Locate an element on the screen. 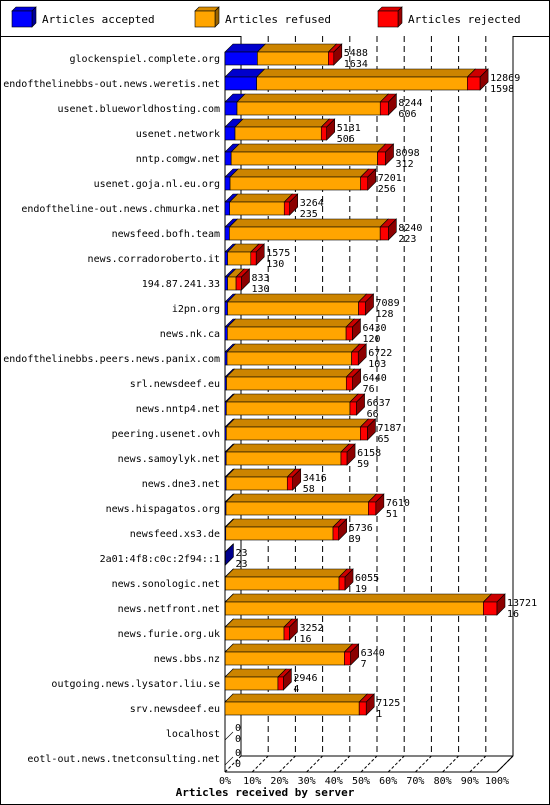 Image resolution: width=550 pixels, height=805 pixels. category-label: nntp.comgw.net is located at coordinates (178, 159).